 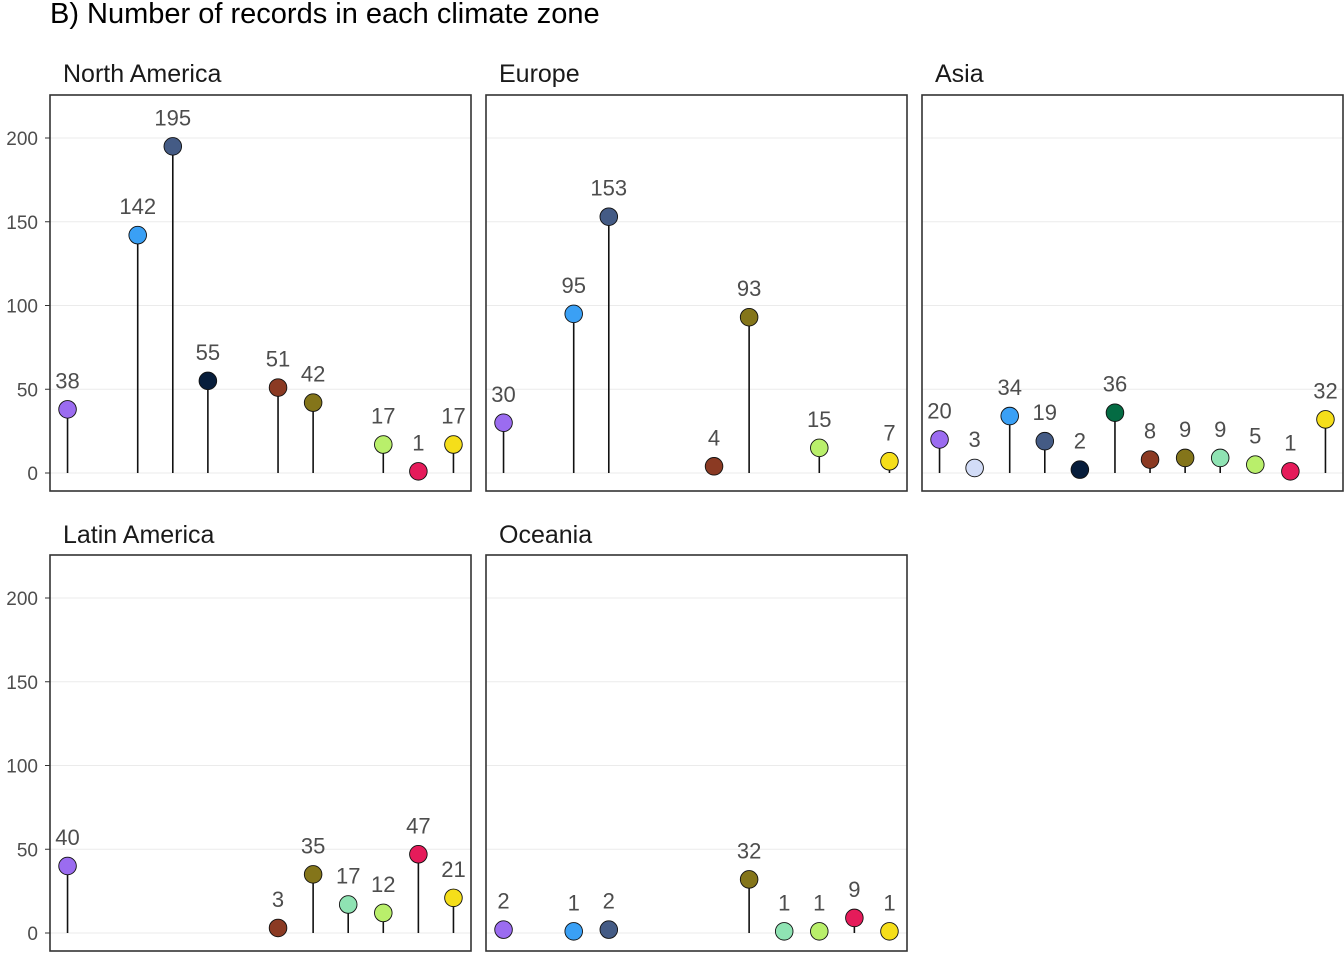 What do you see at coordinates (939, 411) in the screenshot?
I see `data-label: 20` at bounding box center [939, 411].